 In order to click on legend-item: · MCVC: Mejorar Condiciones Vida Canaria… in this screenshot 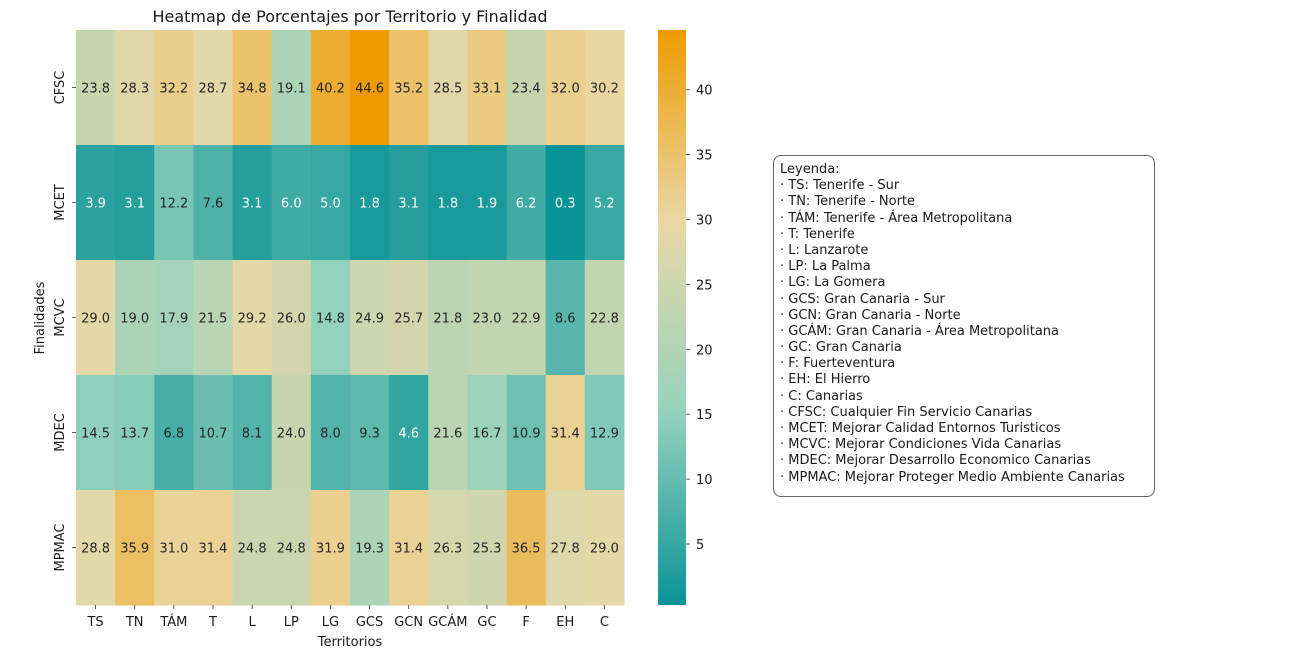, I will do `click(921, 445)`.